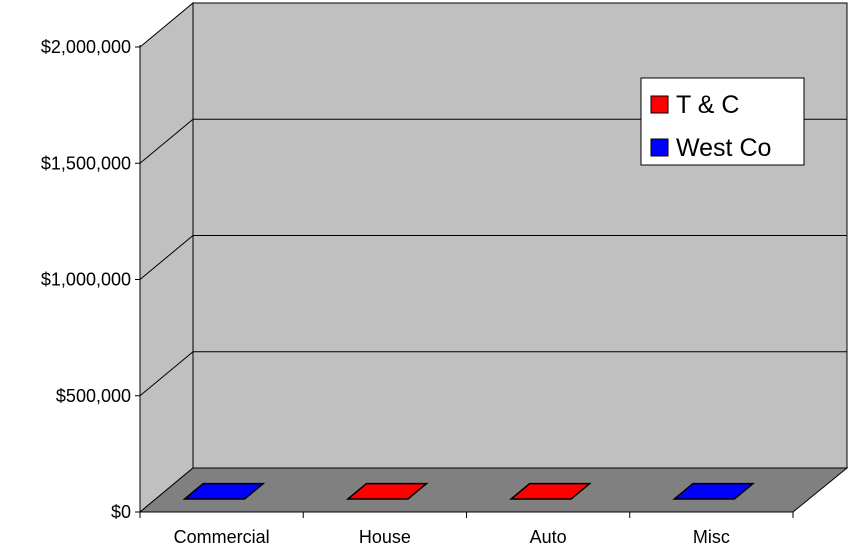 The image size is (857, 553). Describe the element at coordinates (723, 148) in the screenshot. I see `legend-label: West Co` at that location.